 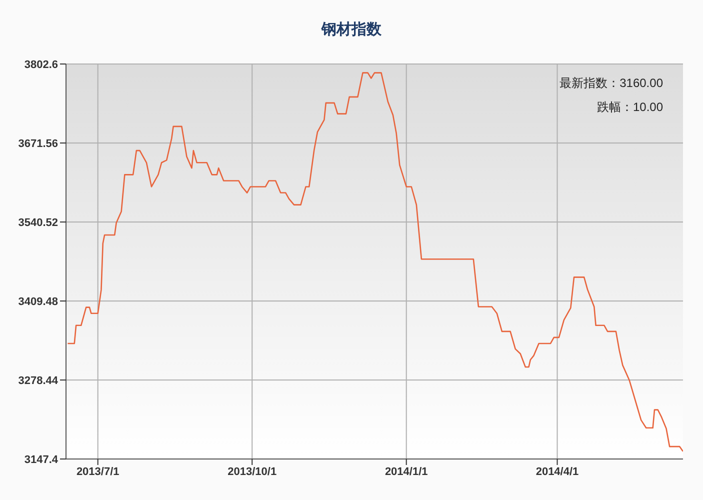 I want to click on y-tick-label: 3278.44, so click(x=38, y=380).